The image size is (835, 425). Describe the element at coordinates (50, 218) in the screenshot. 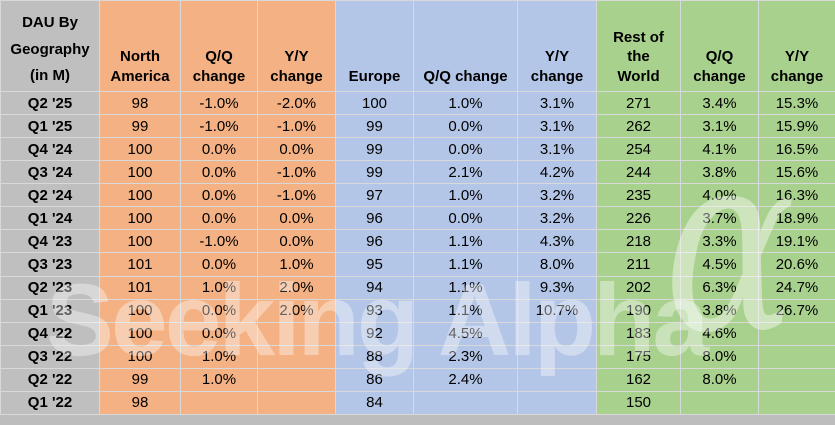

I see `row-label: Q1 '24` at that location.